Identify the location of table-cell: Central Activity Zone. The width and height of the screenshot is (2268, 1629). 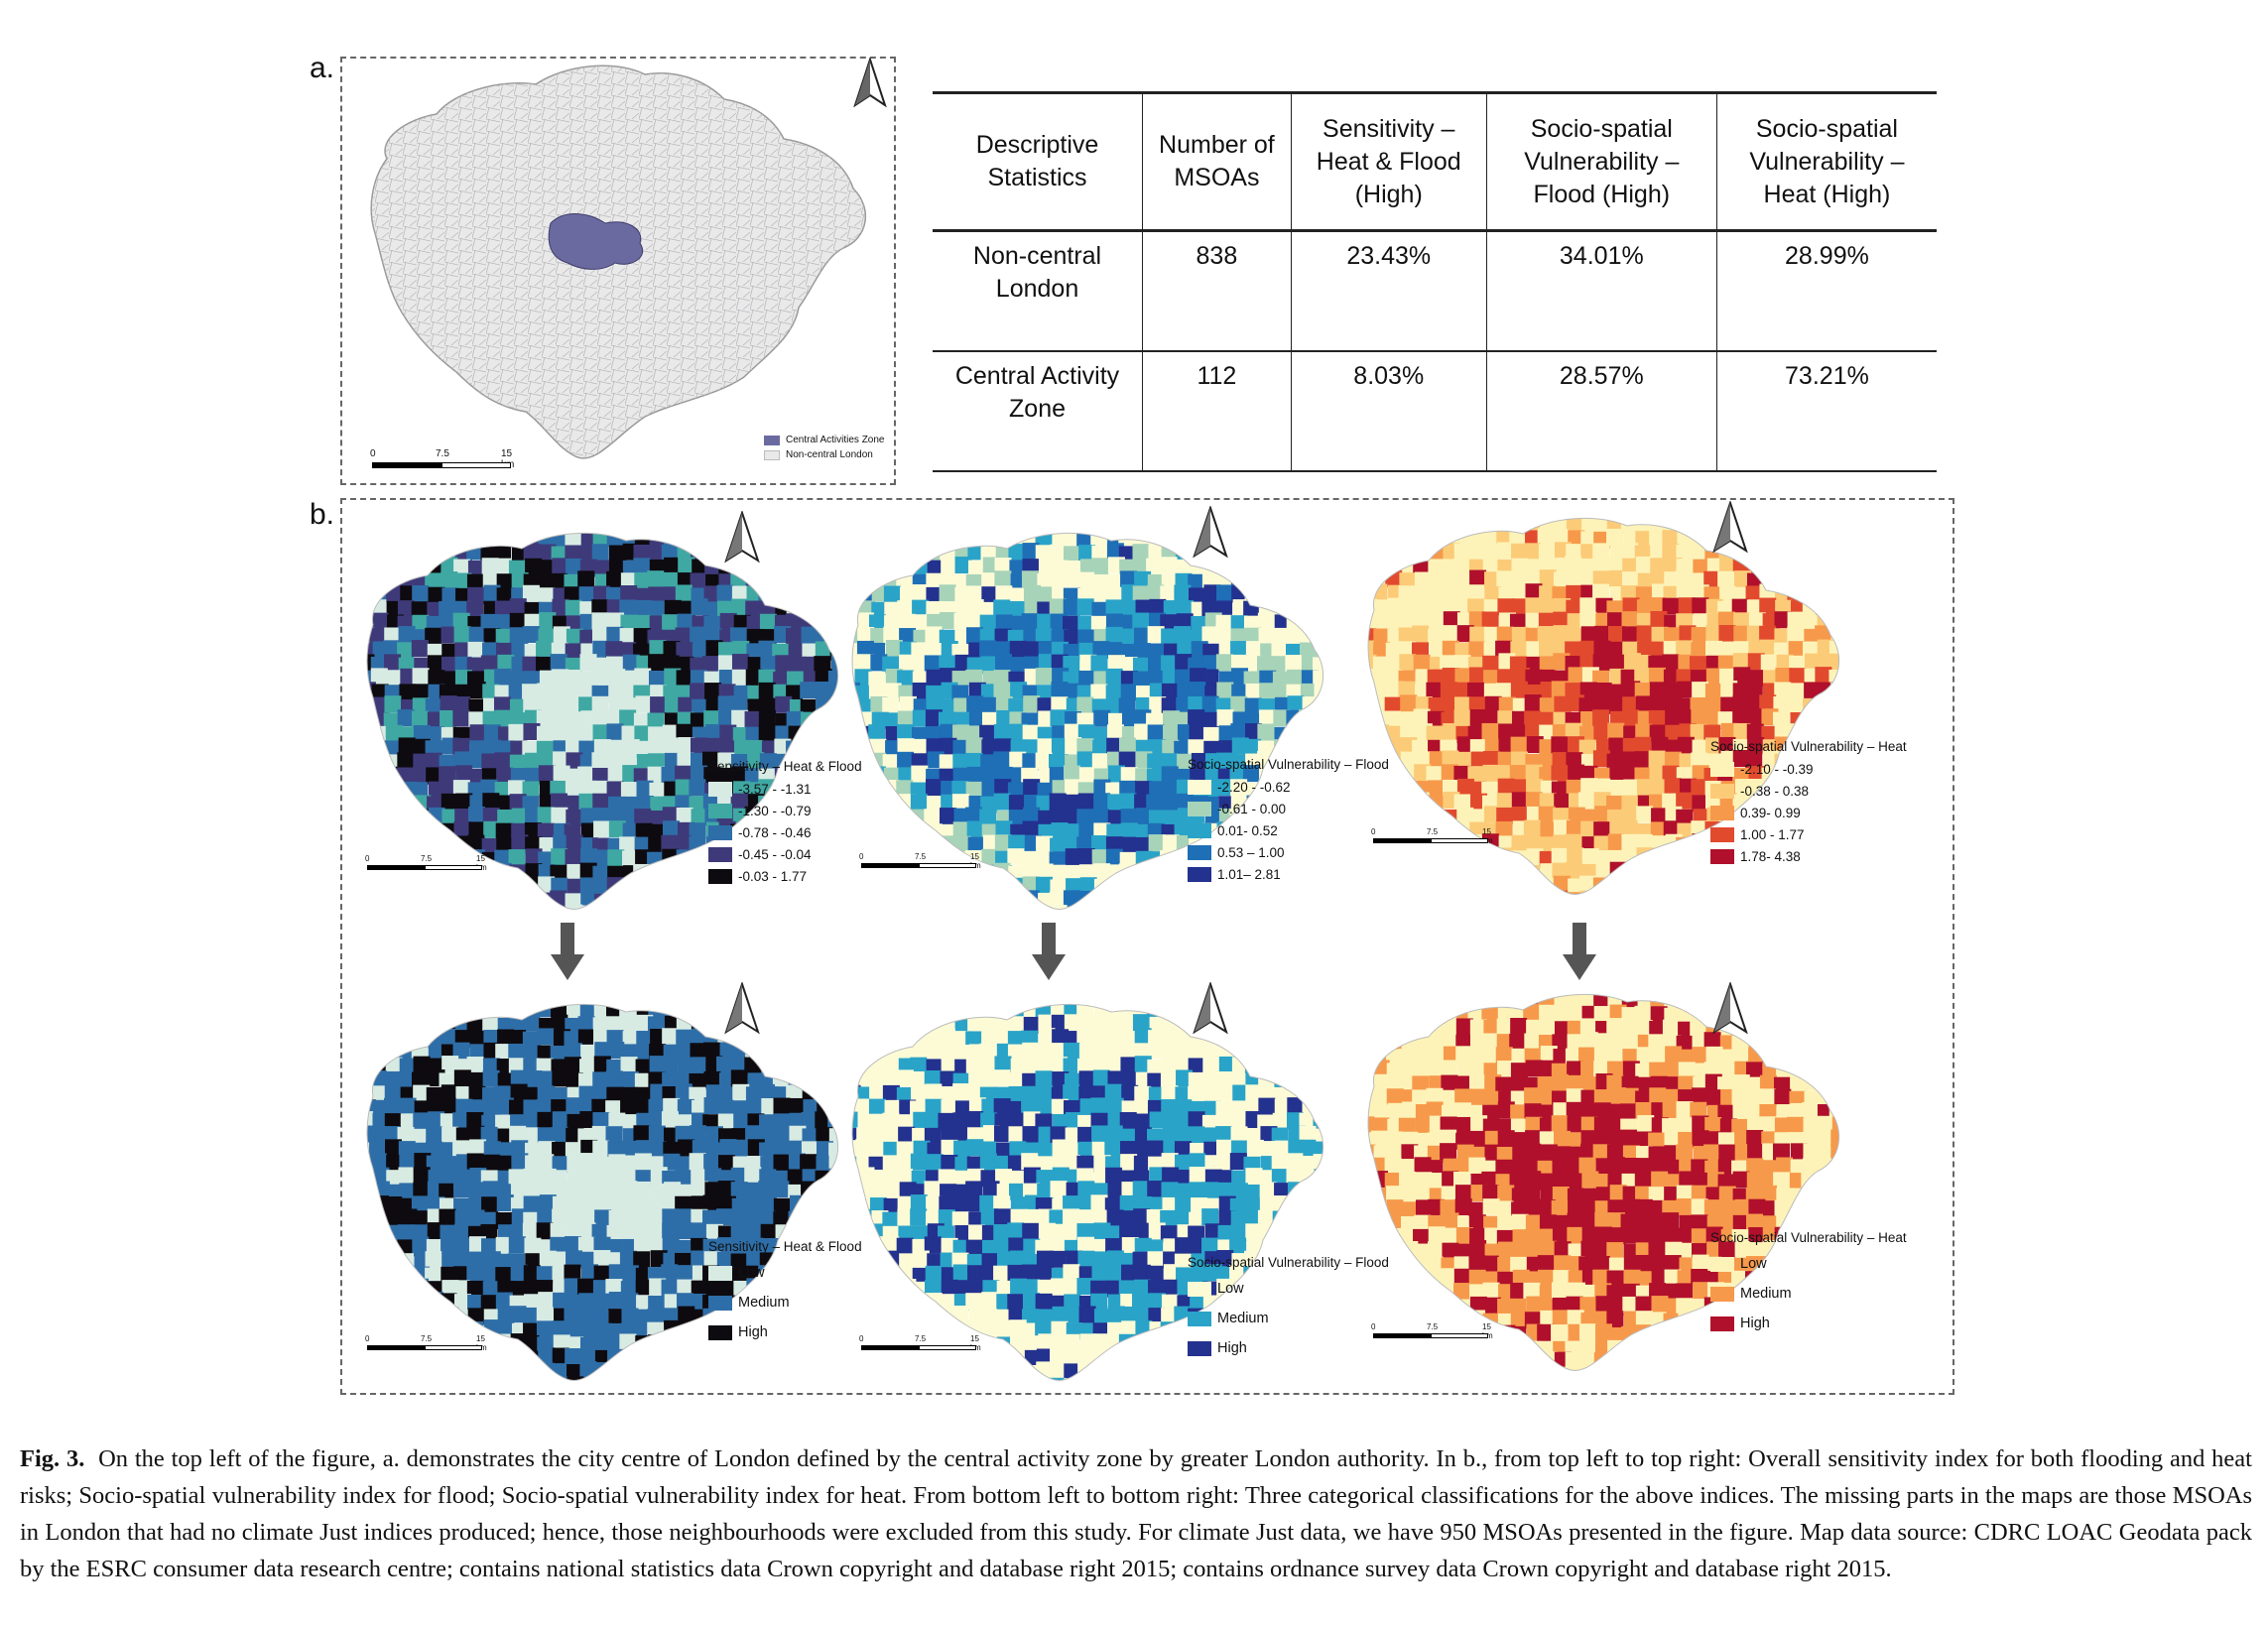
(1037, 393).